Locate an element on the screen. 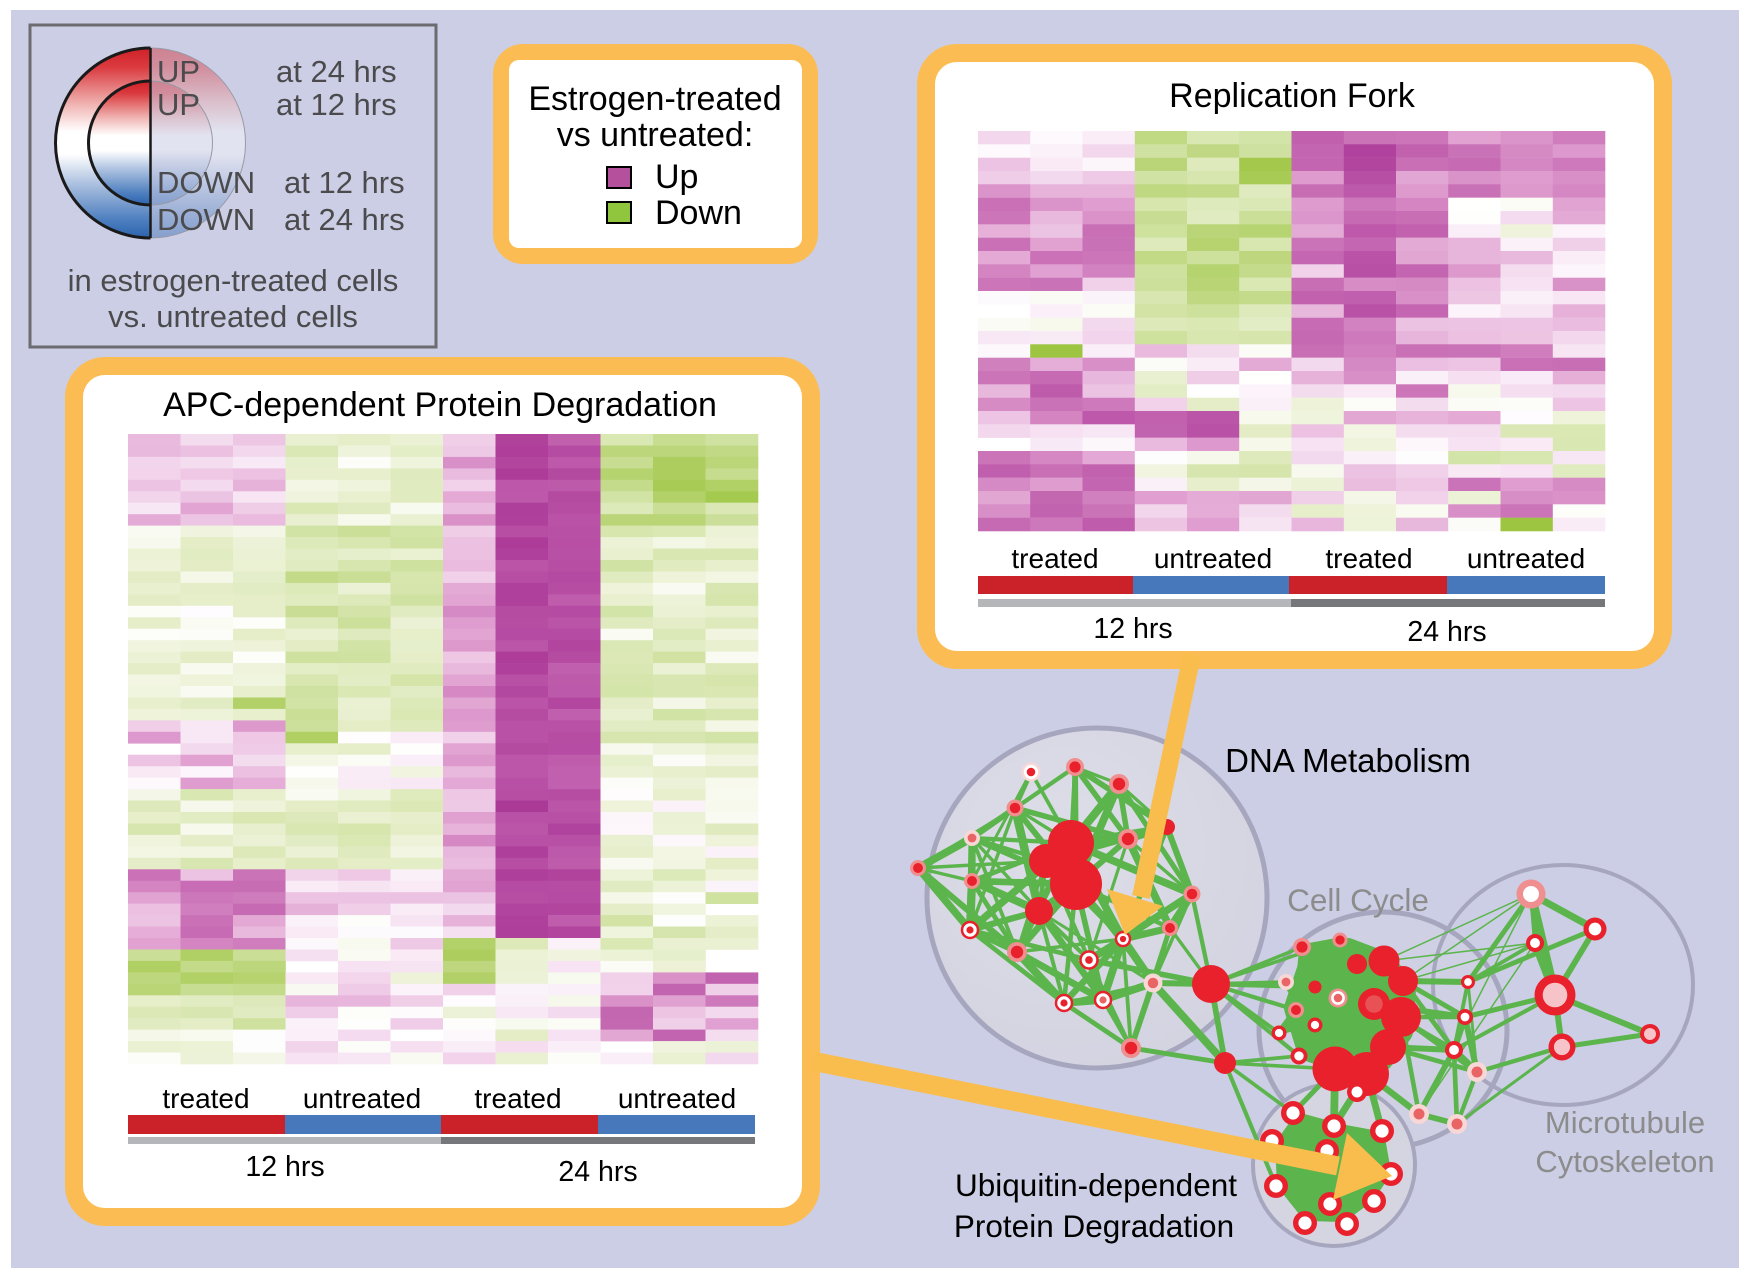  svg-text: vs. untreated cells is located at coordinates (233, 316).